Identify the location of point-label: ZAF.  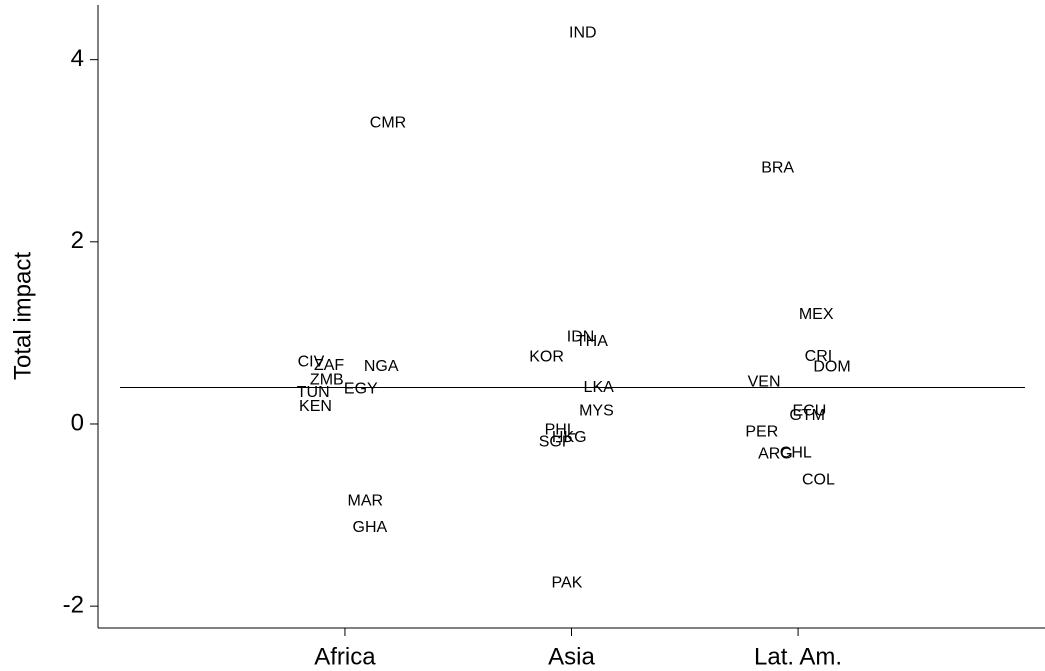
(329, 365).